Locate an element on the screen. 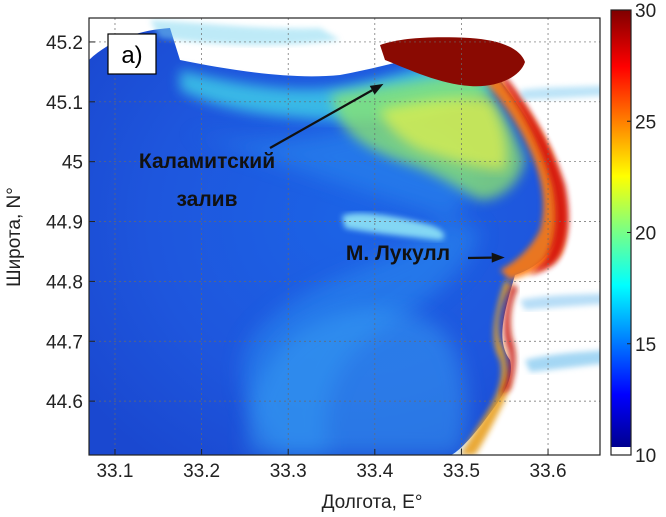 This screenshot has height=517, width=666. annotation-cape-label: М. Лукулл is located at coordinates (398, 253).